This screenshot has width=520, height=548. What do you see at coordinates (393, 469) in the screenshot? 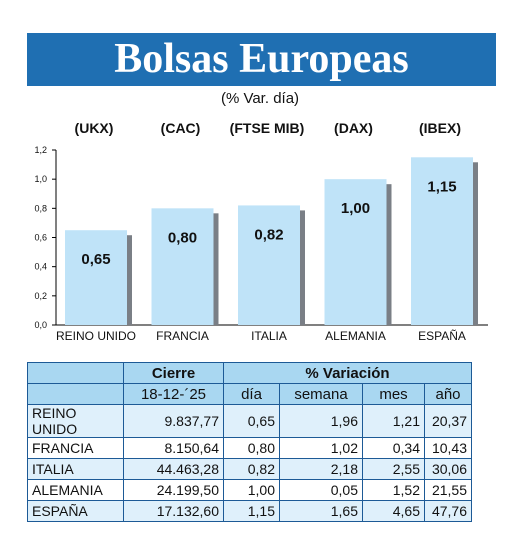
I see `row-variation-value: 2,55` at bounding box center [393, 469].